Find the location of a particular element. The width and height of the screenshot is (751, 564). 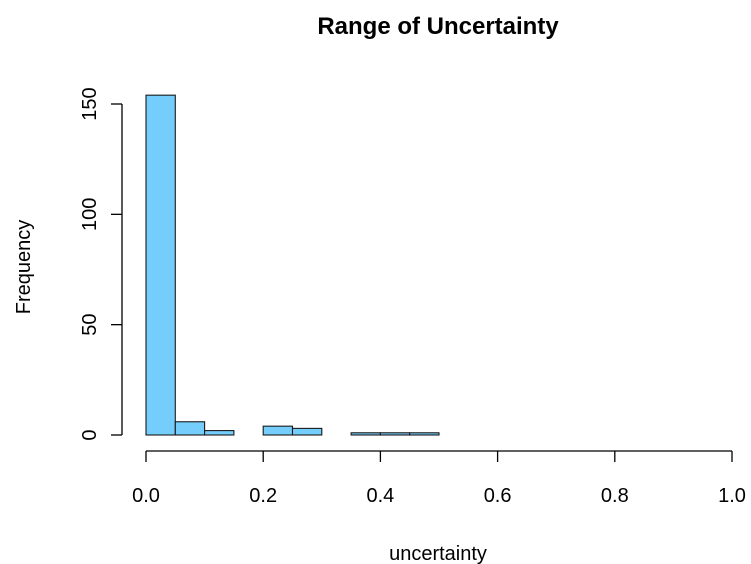

y-axis: 0 50 100 150 is located at coordinates (101, 264).